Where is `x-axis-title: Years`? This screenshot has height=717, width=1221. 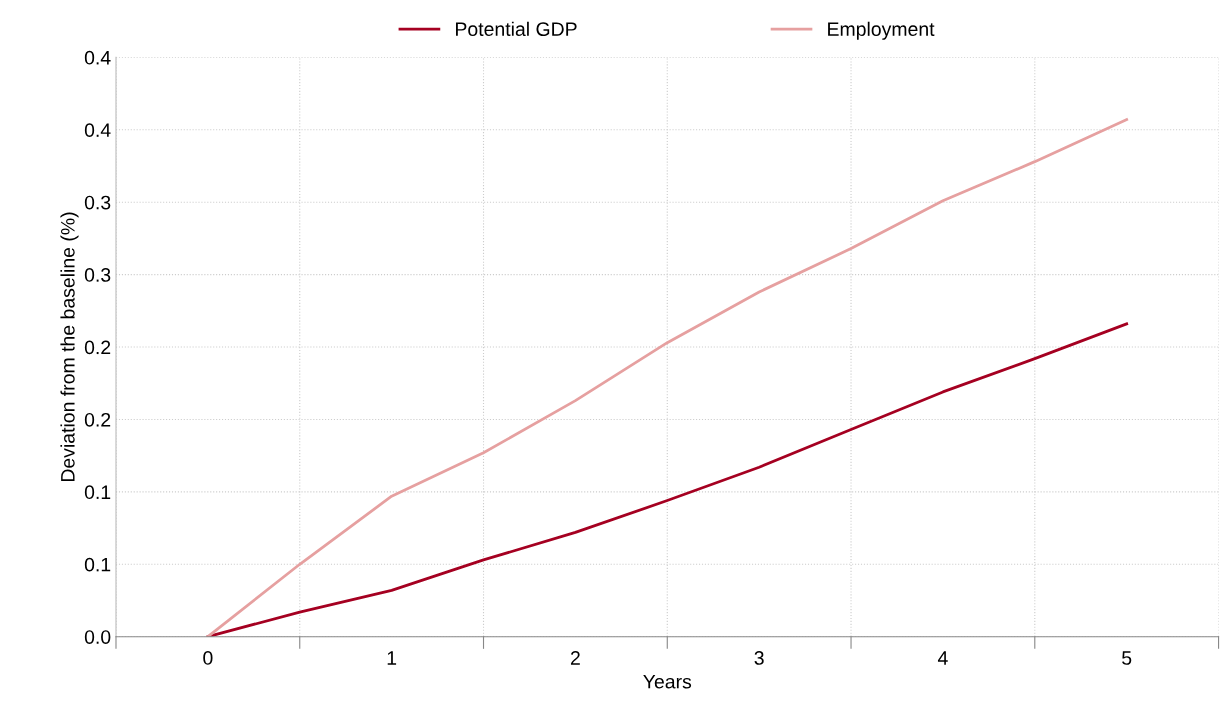
x-axis-title: Years is located at coordinates (667, 681).